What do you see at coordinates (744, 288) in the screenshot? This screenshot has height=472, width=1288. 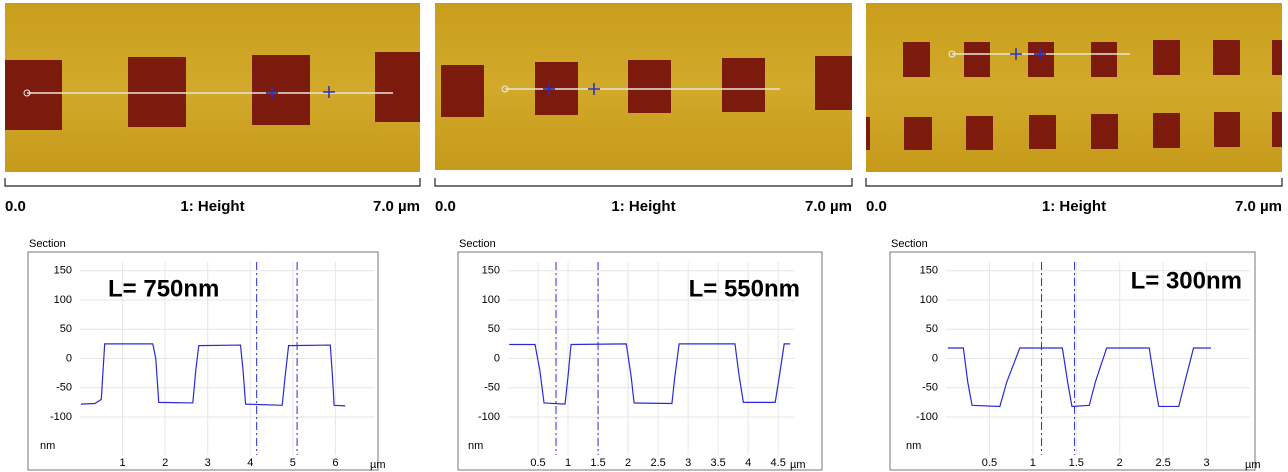 I see `annotation: L= 550nm` at bounding box center [744, 288].